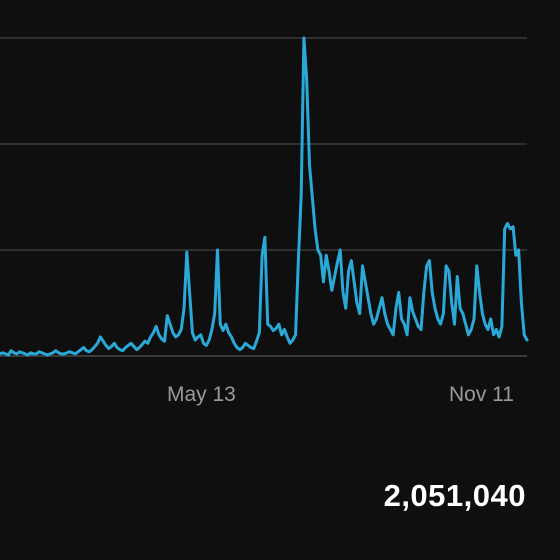 The image size is (560, 560). Describe the element at coordinates (201, 394) in the screenshot. I see `x-tick-label-may-13: May 13` at that location.